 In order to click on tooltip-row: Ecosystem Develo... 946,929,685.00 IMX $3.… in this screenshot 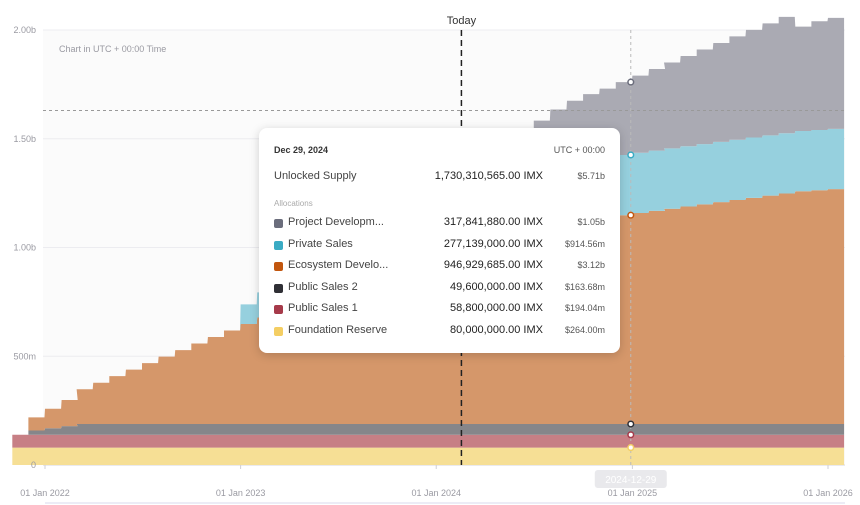, I will do `click(439, 267)`.